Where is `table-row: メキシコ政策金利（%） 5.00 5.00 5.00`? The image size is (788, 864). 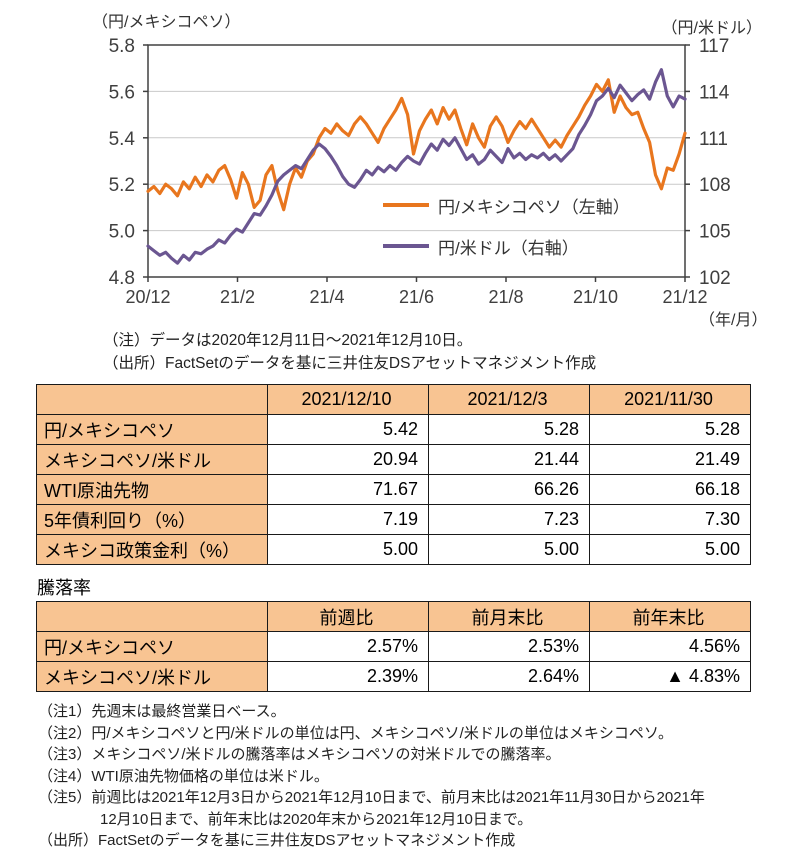
table-row: メキシコ政策金利（%） 5.00 5.00 5.00 is located at coordinates (393, 549).